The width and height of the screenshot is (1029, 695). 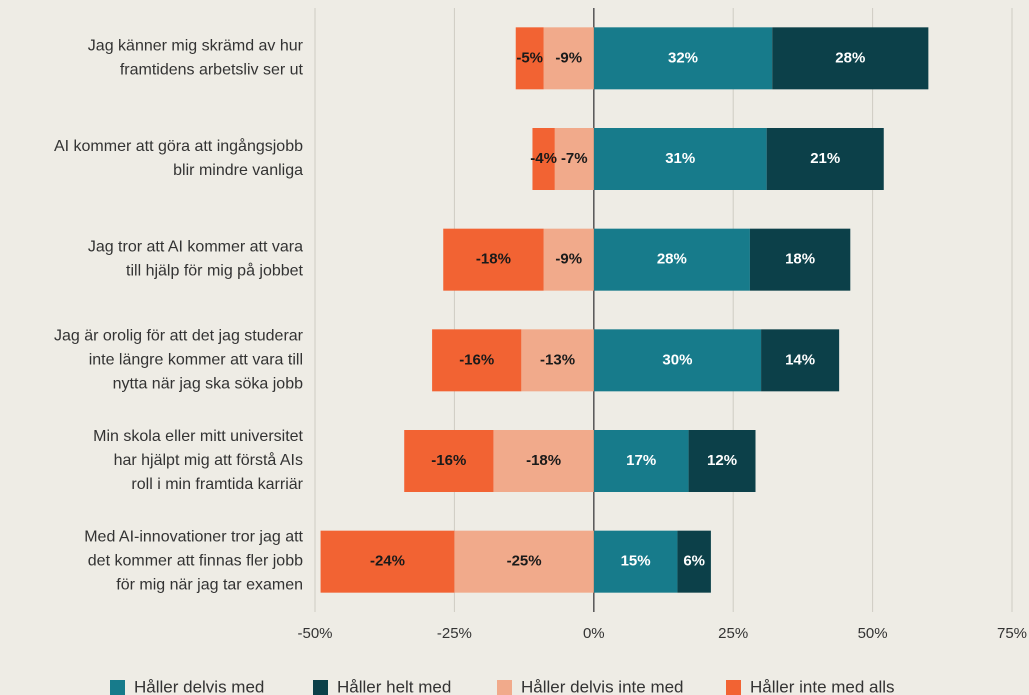 What do you see at coordinates (196, 360) in the screenshot?
I see `category-label-line: inte längre kommer att vara till` at bounding box center [196, 360].